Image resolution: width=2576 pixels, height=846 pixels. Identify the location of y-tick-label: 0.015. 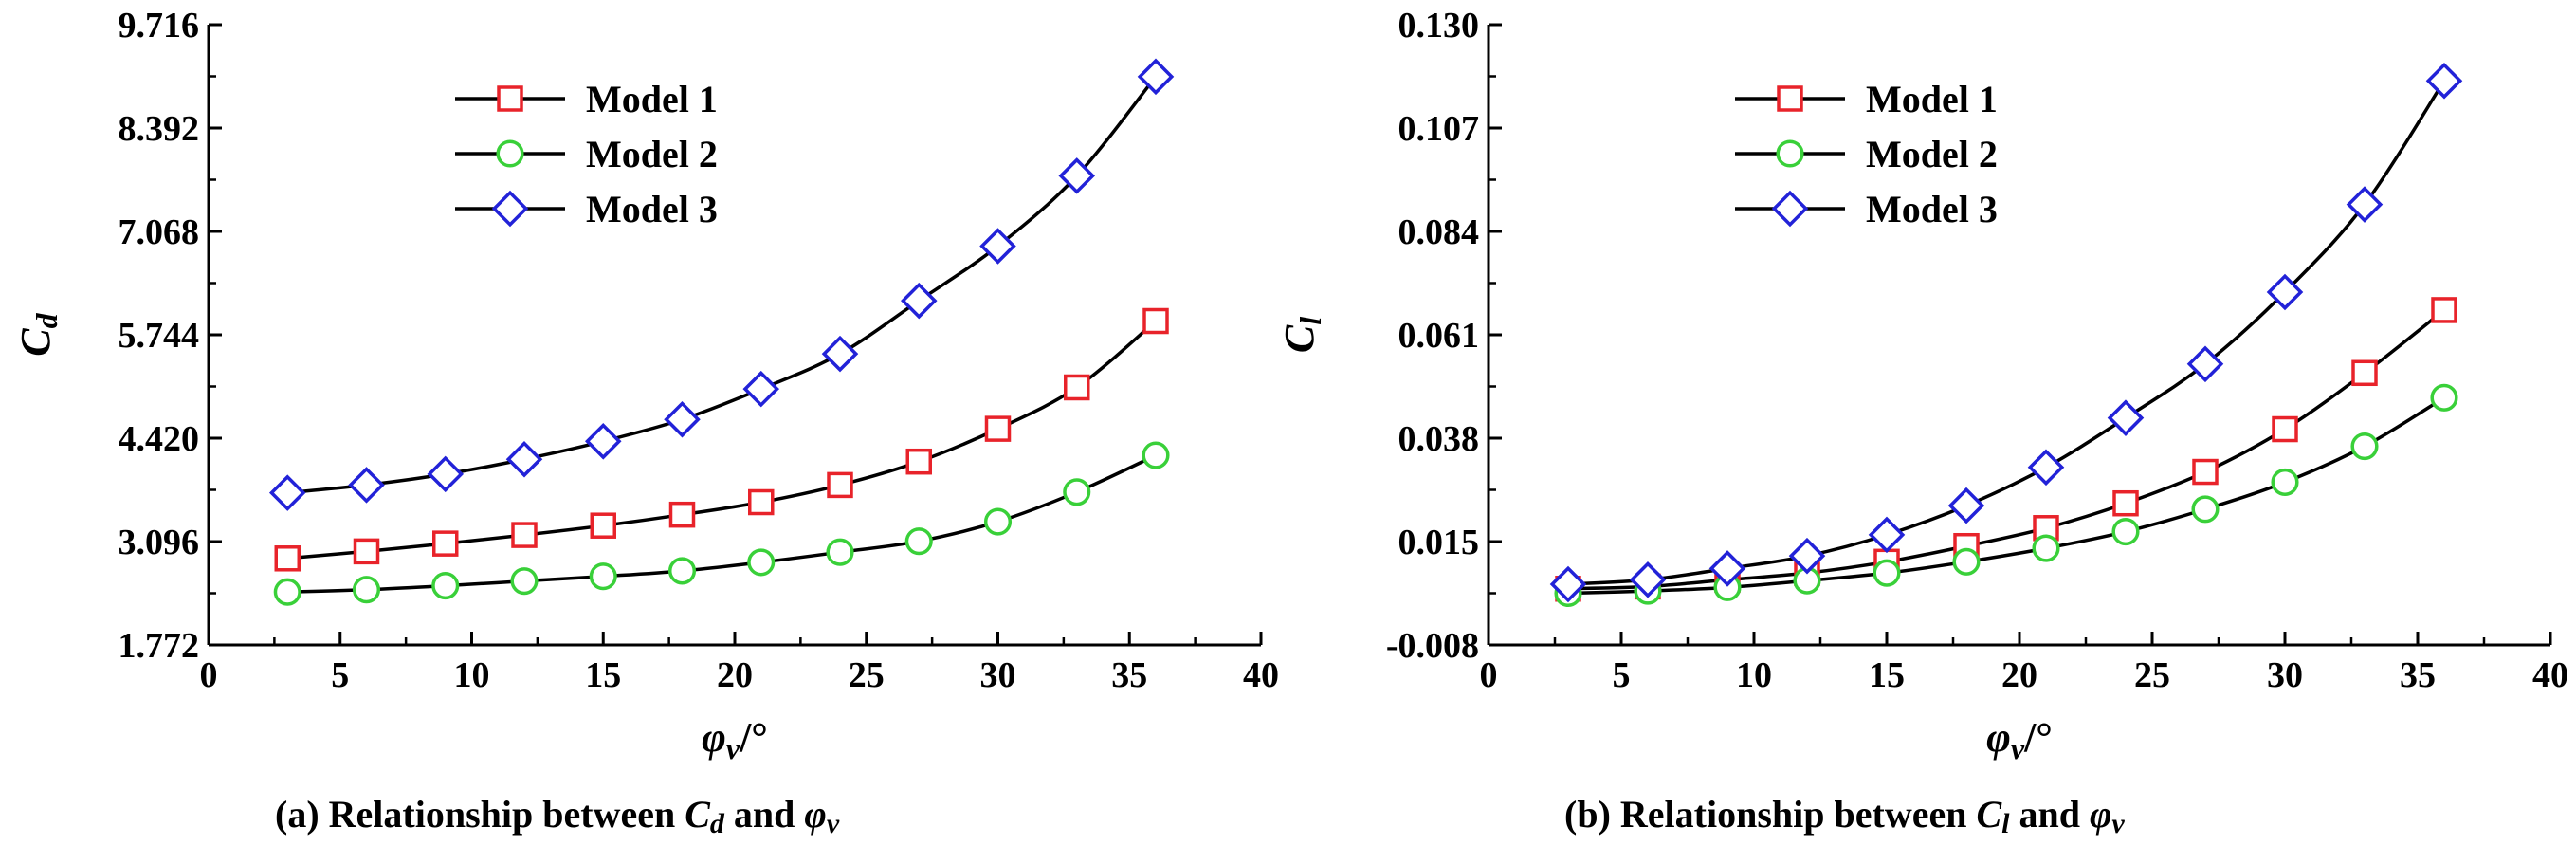
(1439, 542).